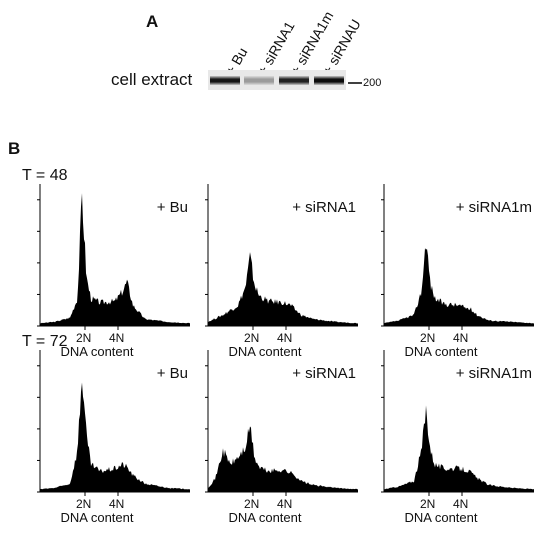 The image size is (550, 533). Describe the element at coordinates (45, 341) in the screenshot. I see `time-label-72: T = 72` at that location.